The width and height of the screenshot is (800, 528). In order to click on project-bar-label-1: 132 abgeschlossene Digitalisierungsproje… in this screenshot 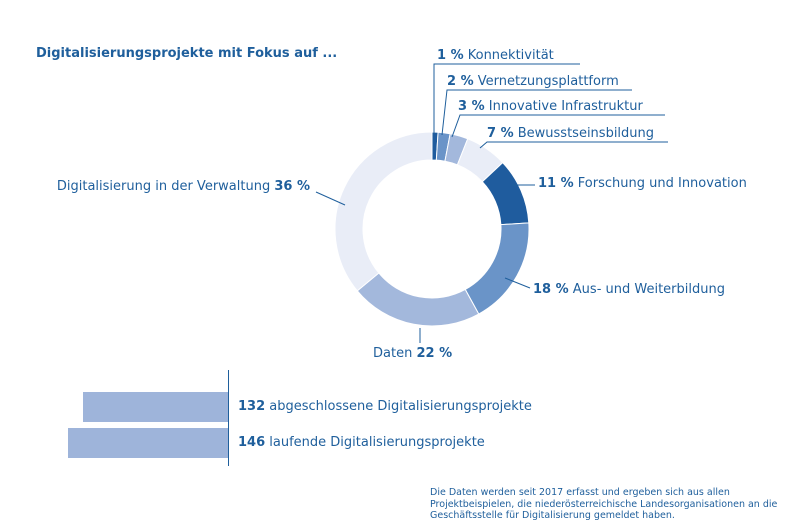, I will do `click(385, 406)`.